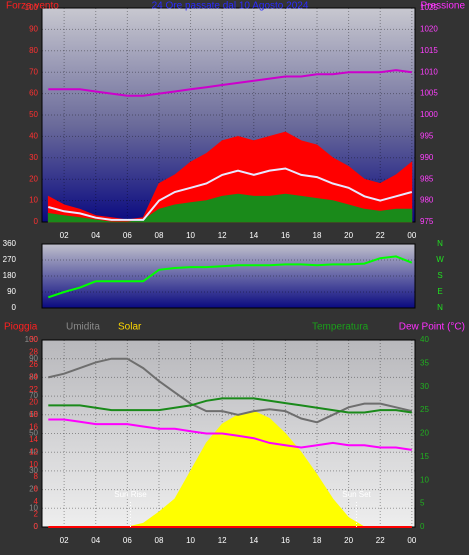  What do you see at coordinates (21, 327) in the screenshot?
I see `legend-label: Pioggia` at bounding box center [21, 327].